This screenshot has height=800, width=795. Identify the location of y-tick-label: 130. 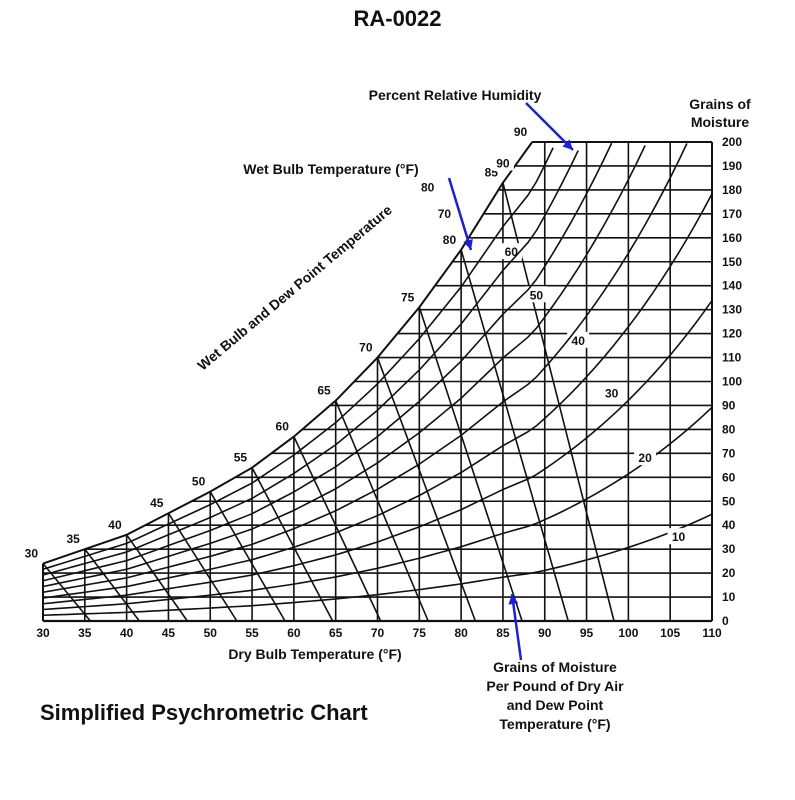
(732, 310).